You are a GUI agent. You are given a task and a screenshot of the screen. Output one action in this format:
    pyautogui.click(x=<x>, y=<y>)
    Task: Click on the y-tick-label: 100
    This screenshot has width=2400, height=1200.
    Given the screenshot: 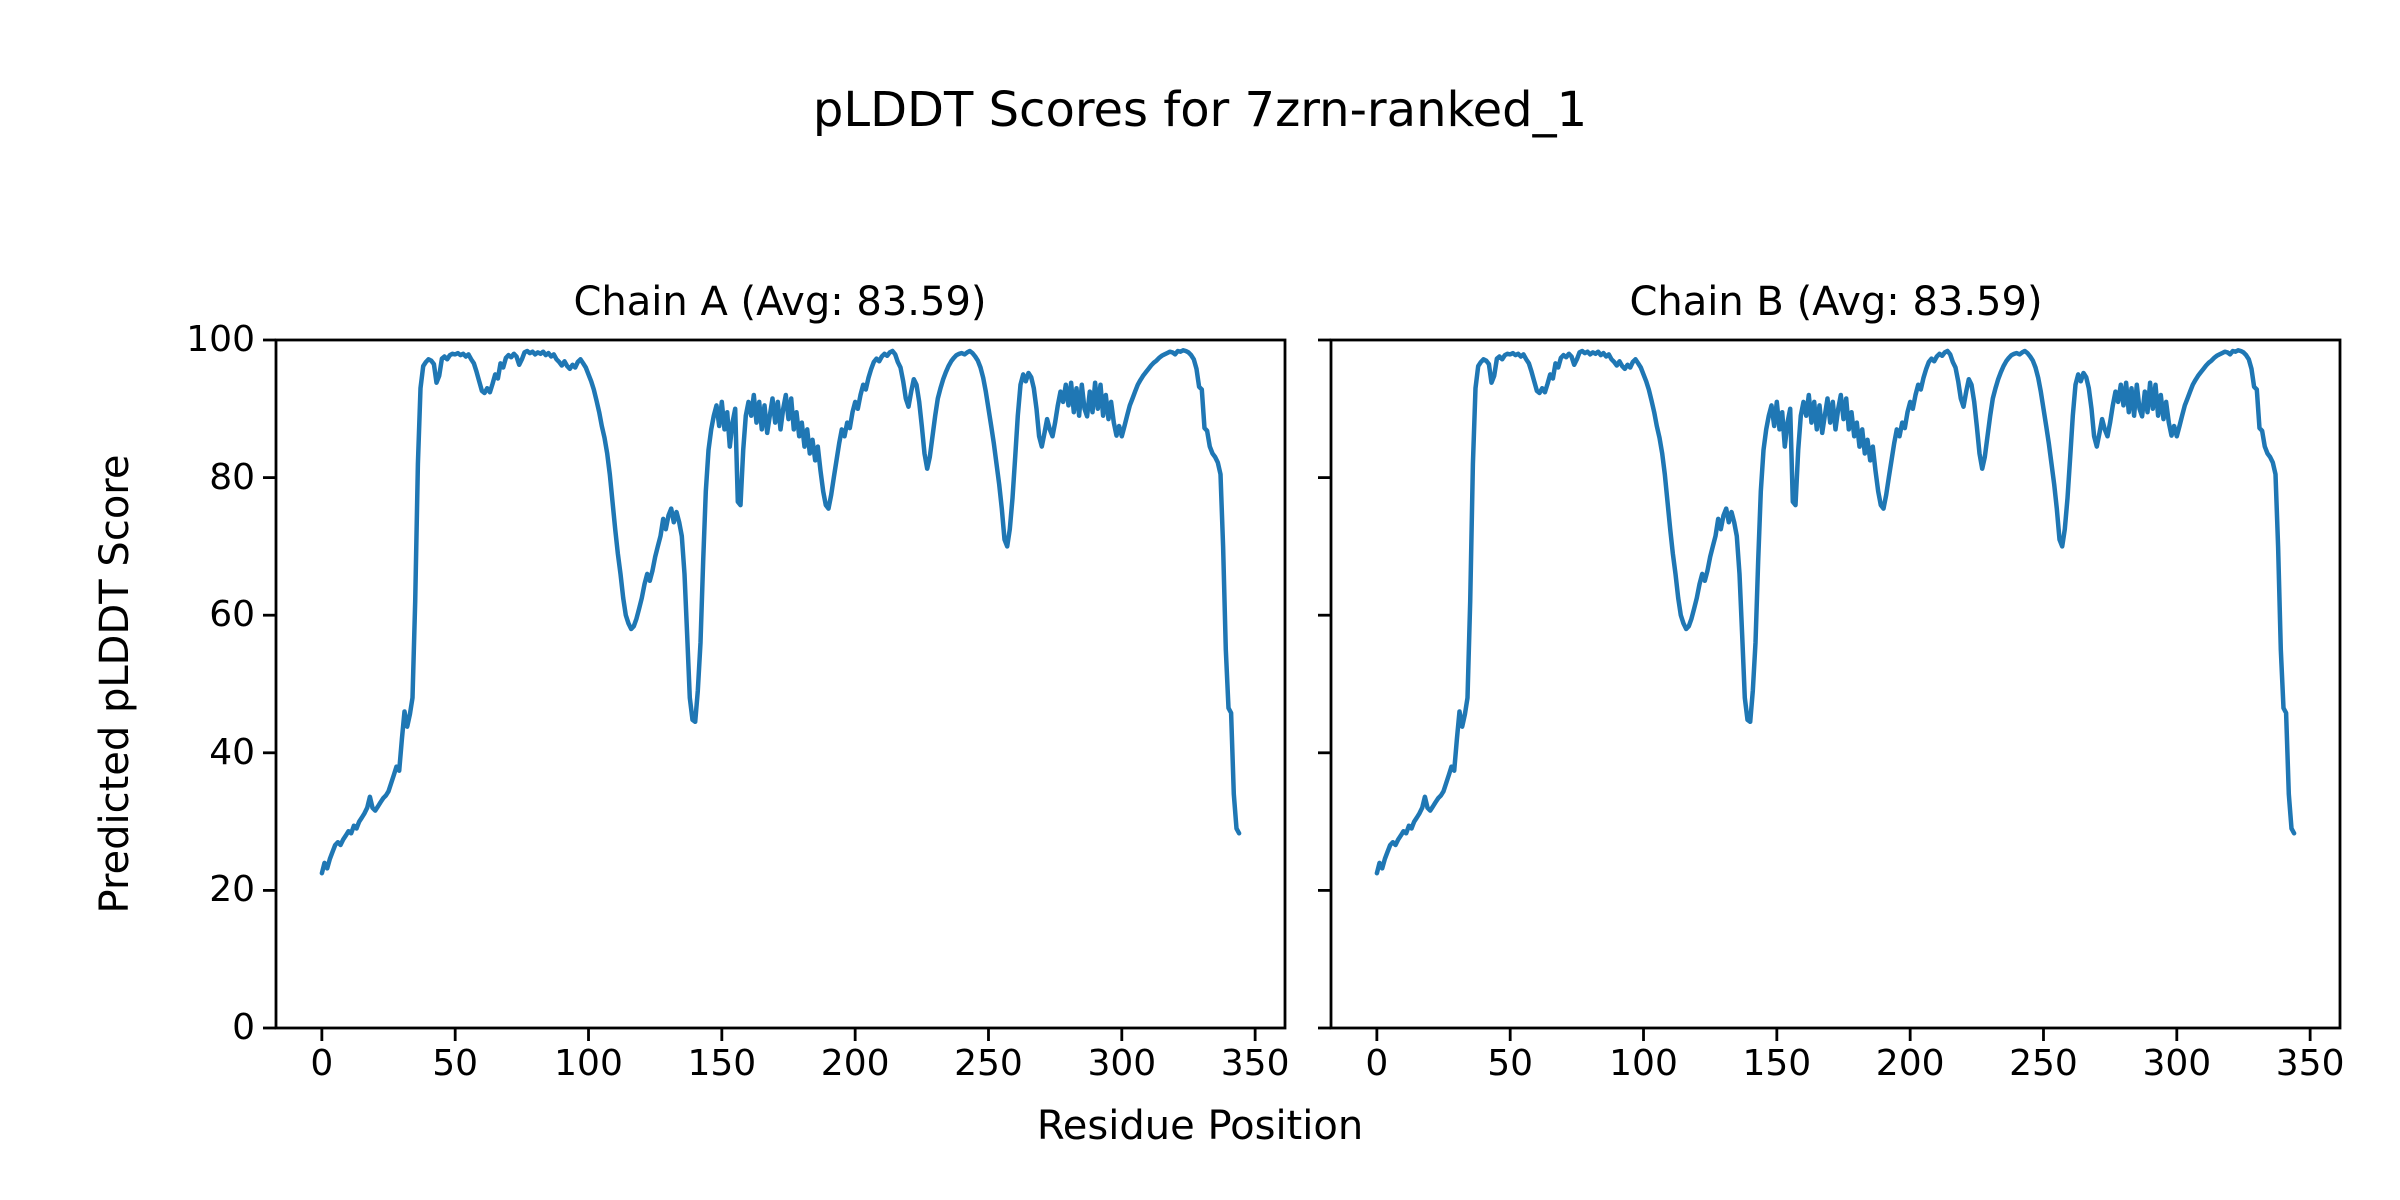 What is the action you would take?
    pyautogui.click(x=220, y=339)
    